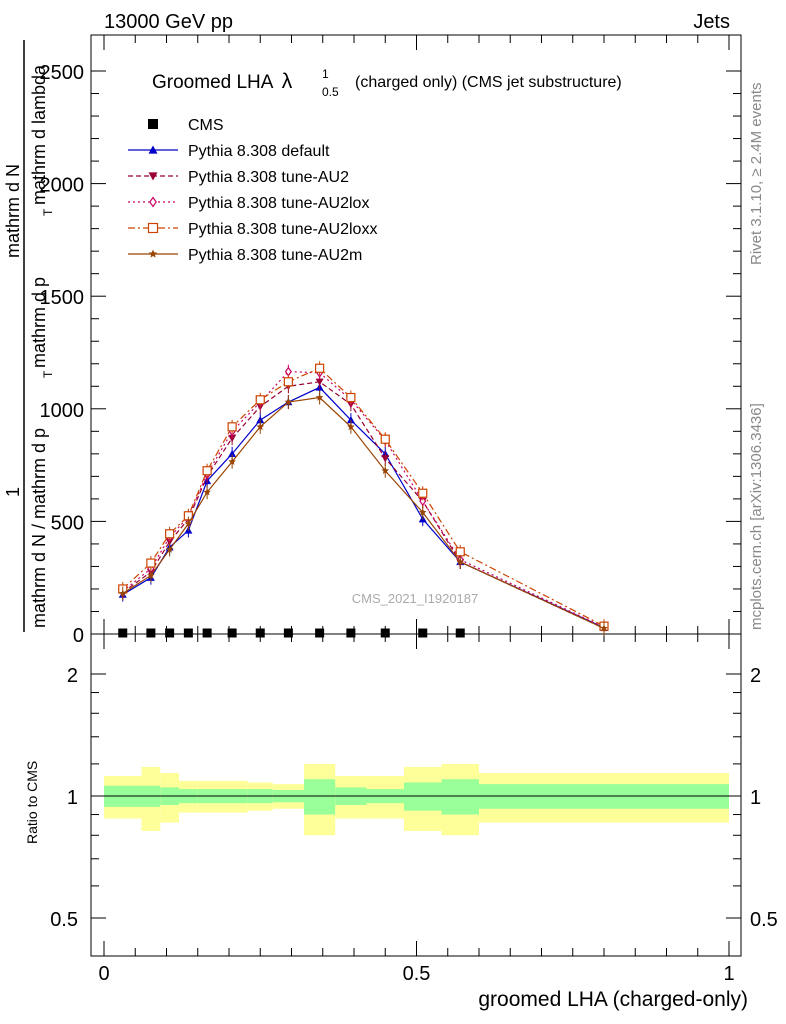  Describe the element at coordinates (415, 598) in the screenshot. I see `analysis-watermark: CMS_2021_I1920187` at that location.